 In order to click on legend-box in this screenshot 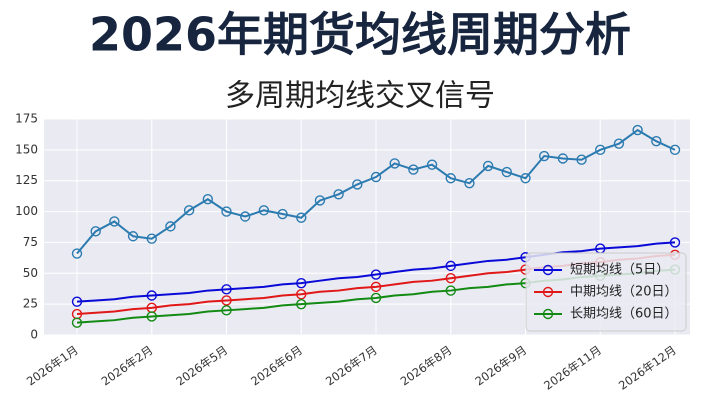, I will do `click(606, 292)`.